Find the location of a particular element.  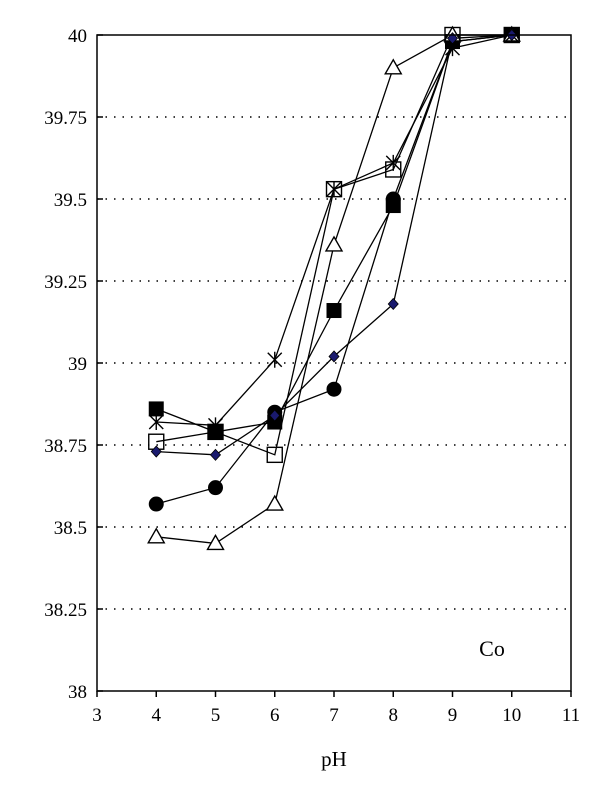

x-tick-label: 11 is located at coordinates (571, 715).